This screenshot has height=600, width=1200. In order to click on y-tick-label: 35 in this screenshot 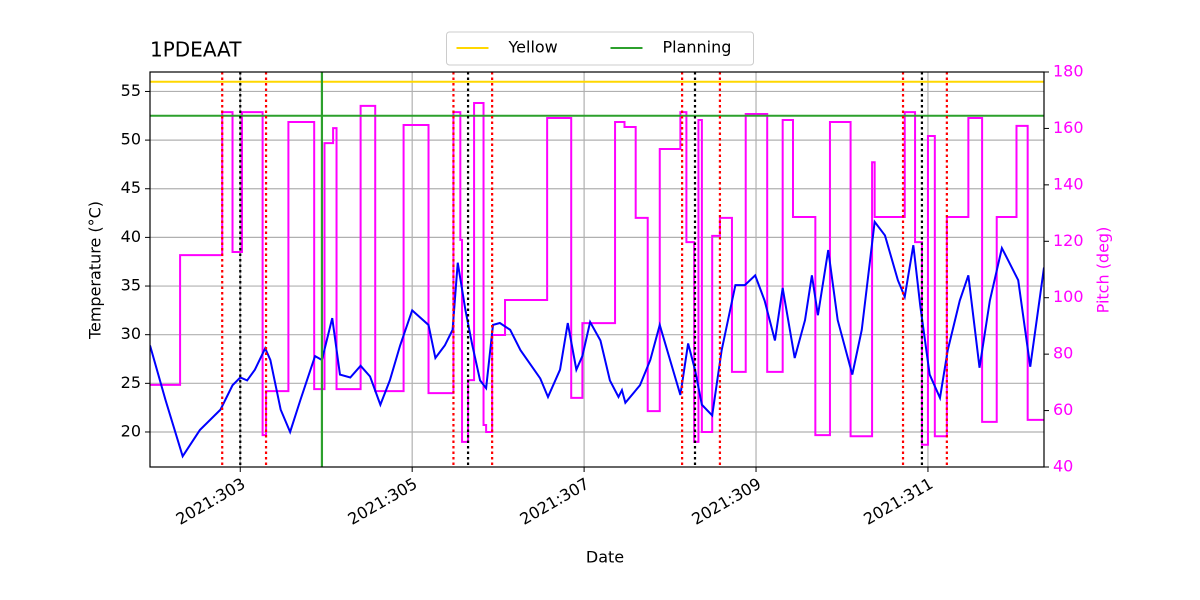, I will do `click(131, 285)`.